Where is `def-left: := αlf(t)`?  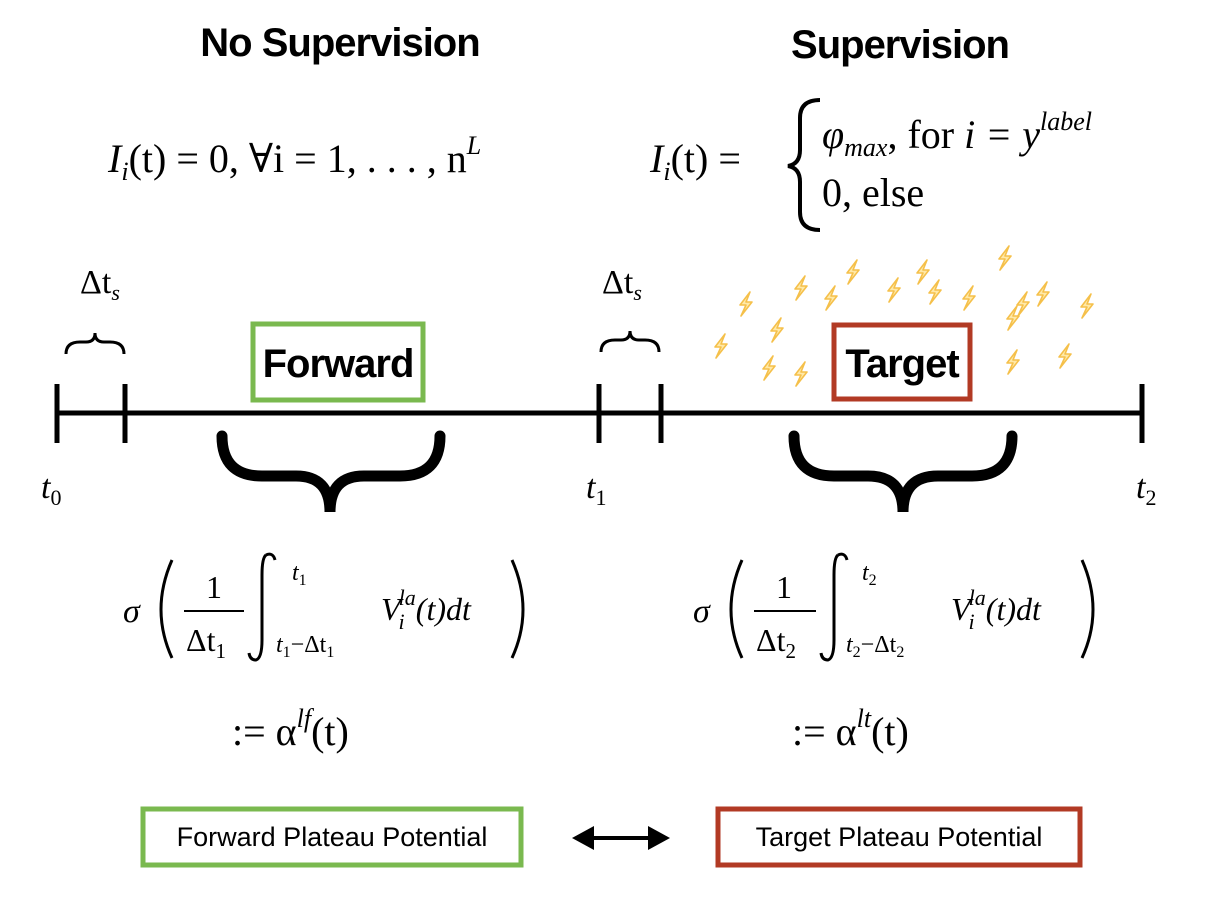 def-left: := αlf(t) is located at coordinates (290, 729).